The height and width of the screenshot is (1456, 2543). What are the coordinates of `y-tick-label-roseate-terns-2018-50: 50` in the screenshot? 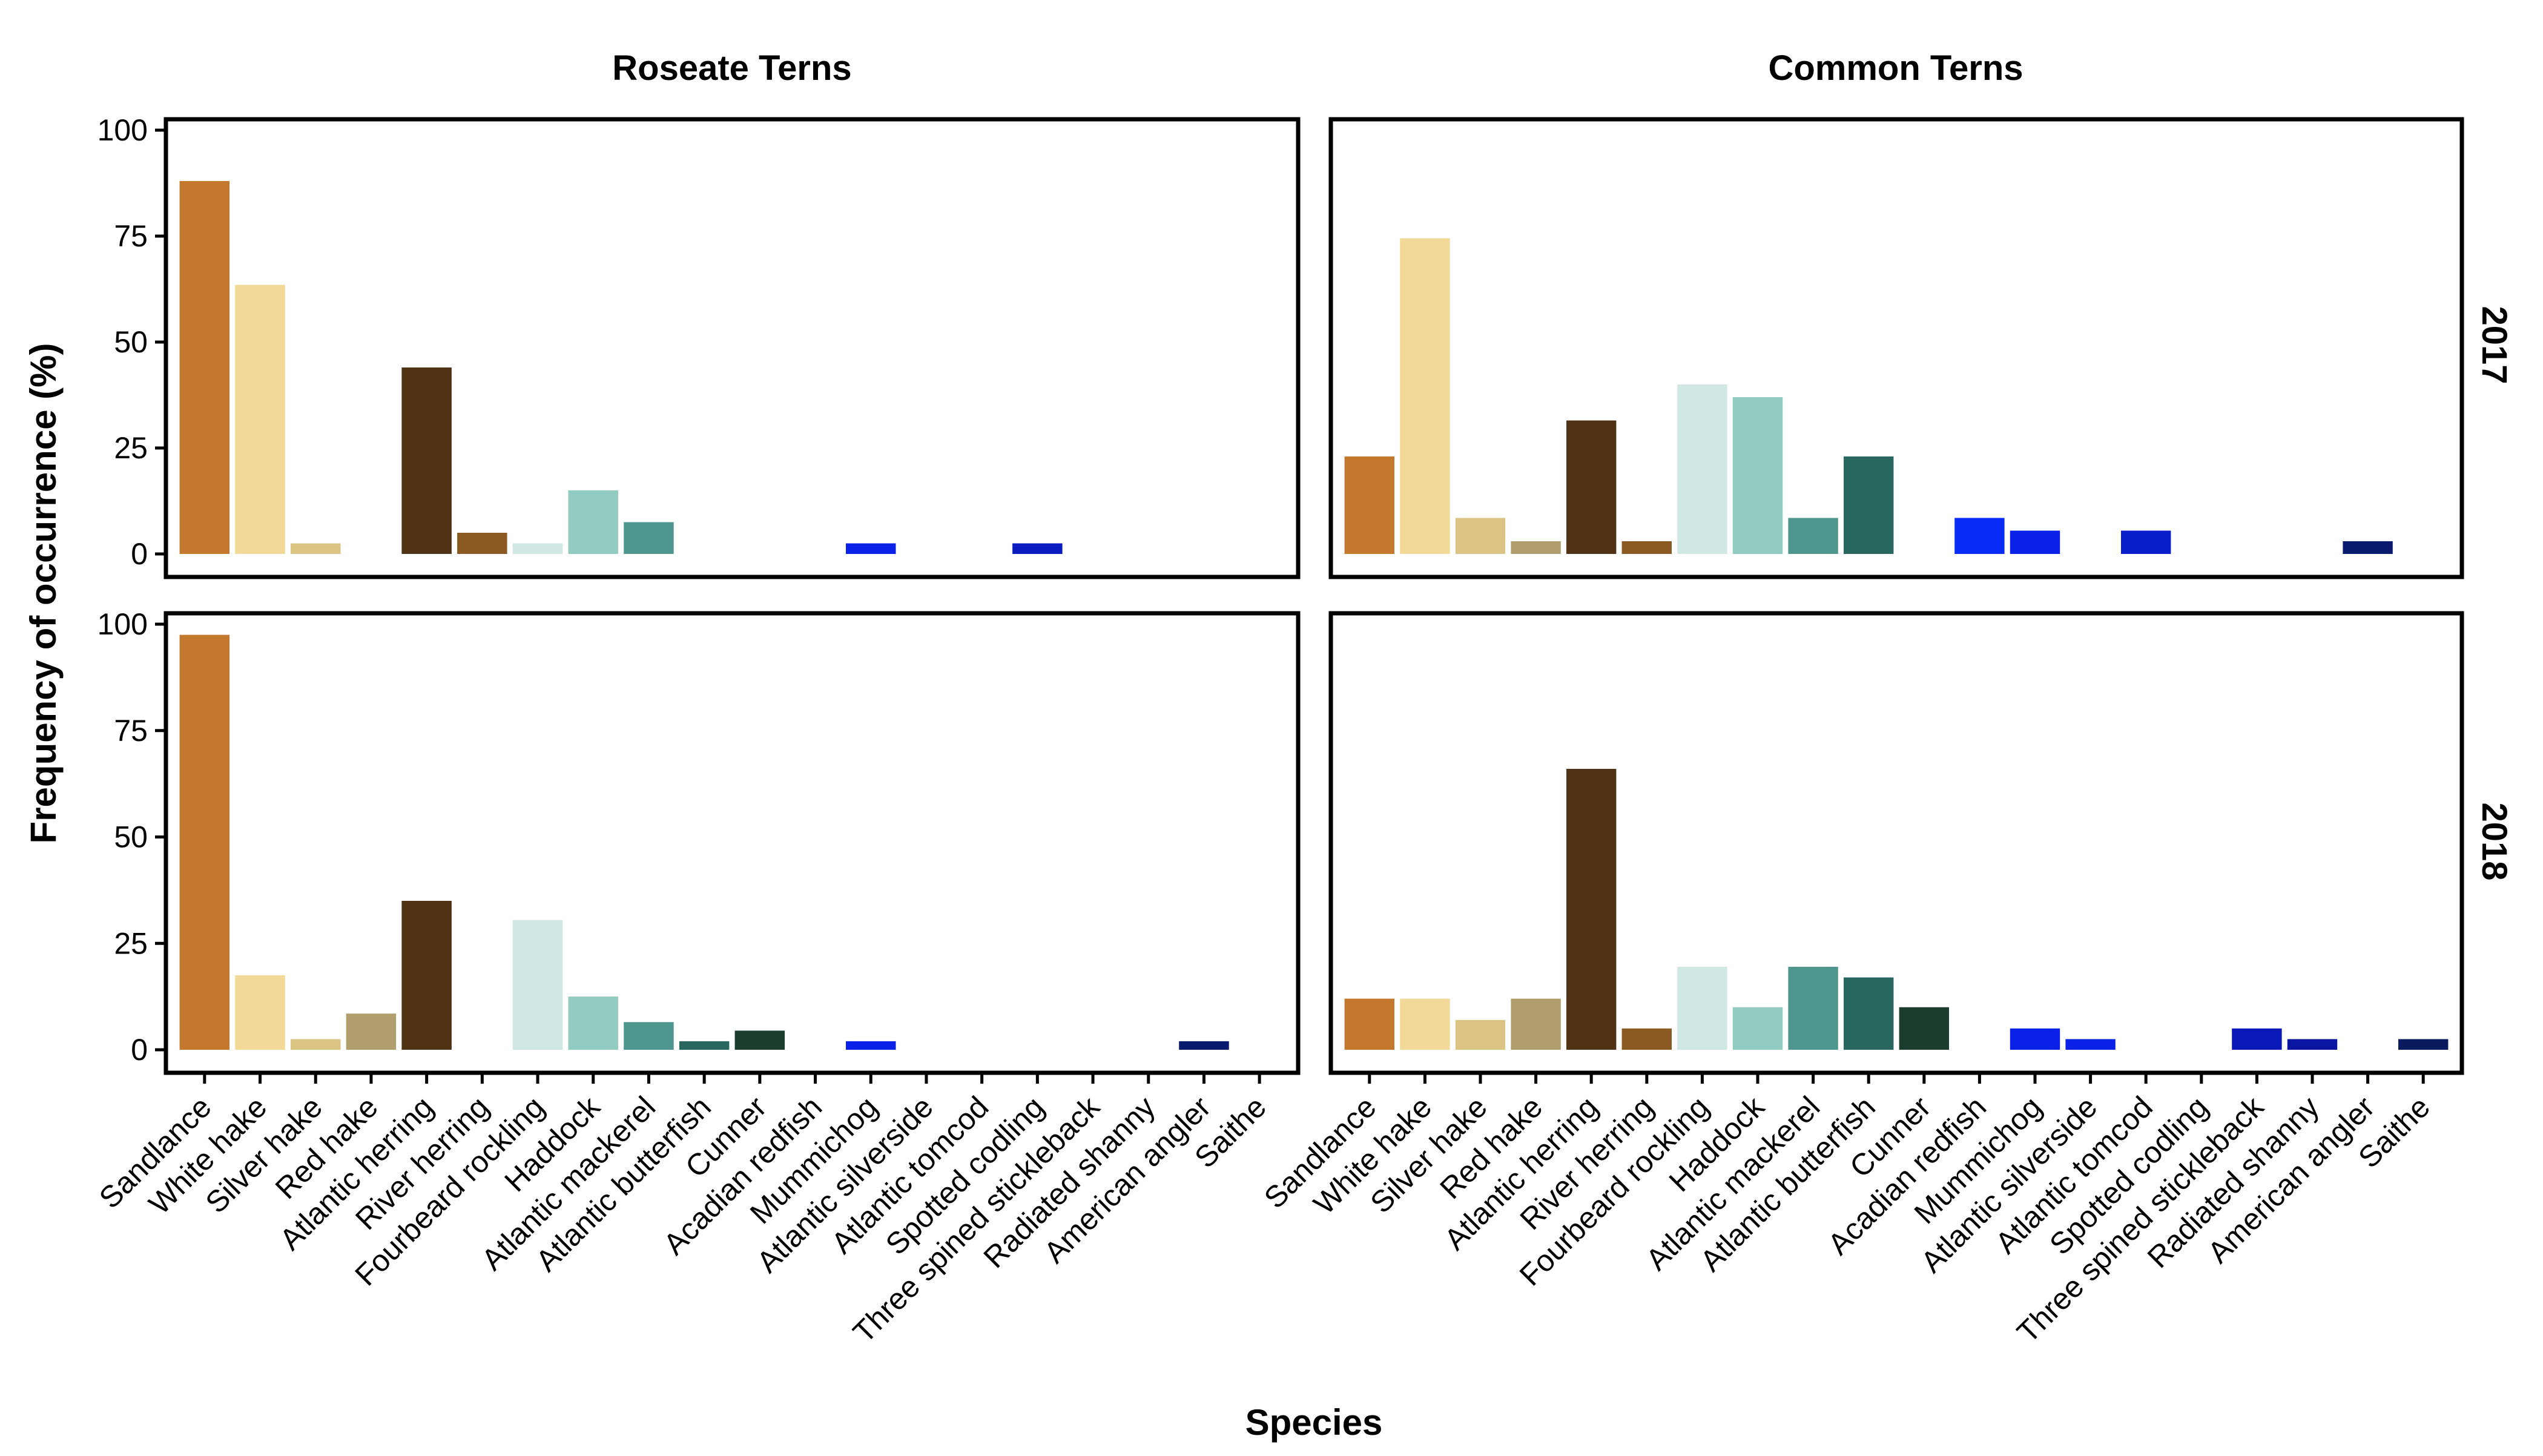 It's located at (131, 837).